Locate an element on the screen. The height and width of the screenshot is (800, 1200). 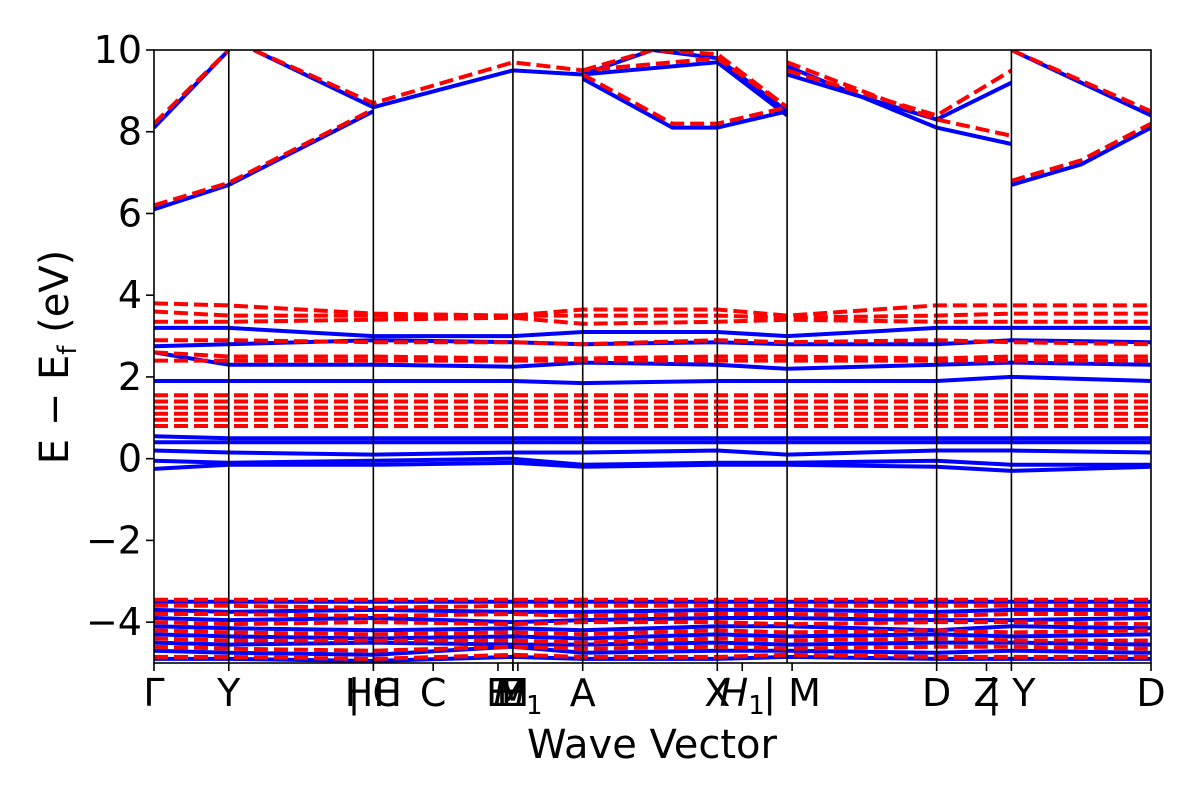
y-tick-label: 2 is located at coordinates (130, 377).